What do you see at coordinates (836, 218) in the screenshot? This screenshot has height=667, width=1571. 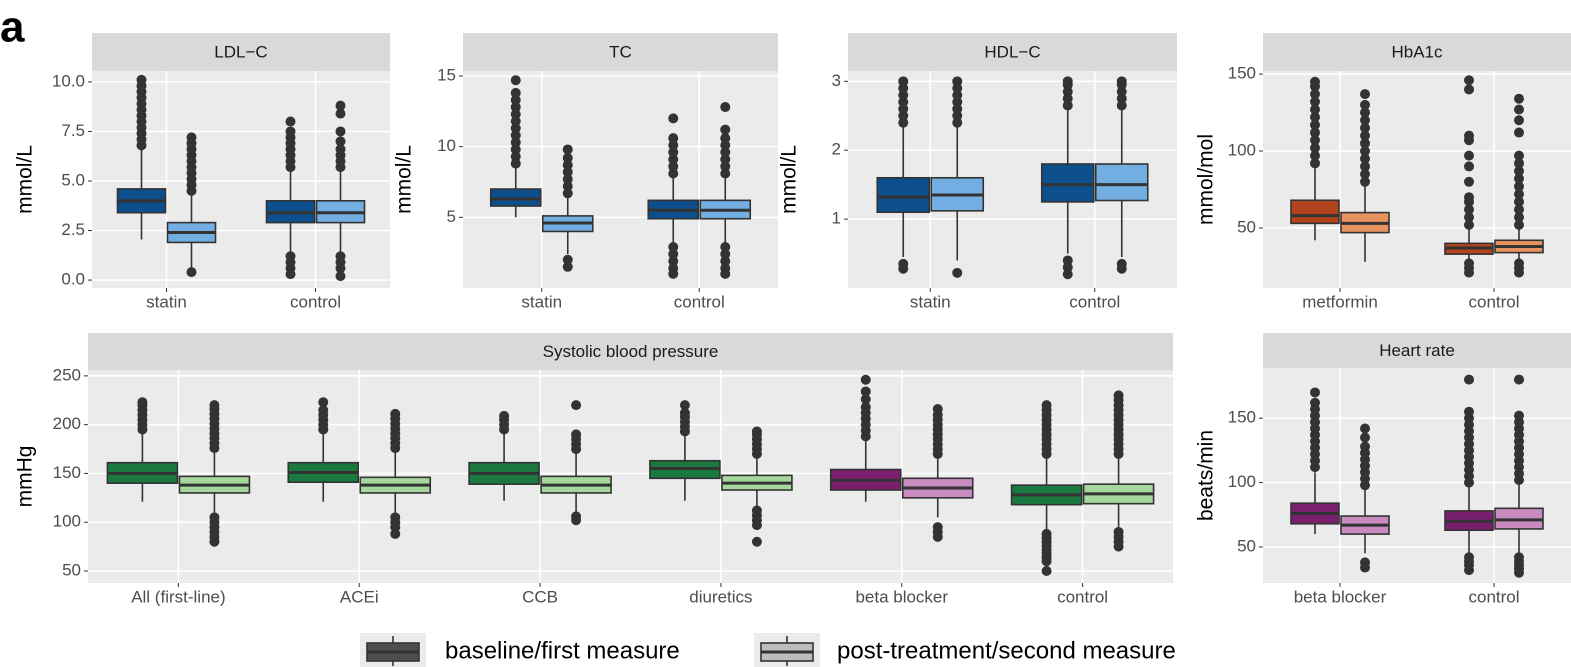 I see `y-tick-label: 1` at bounding box center [836, 218].